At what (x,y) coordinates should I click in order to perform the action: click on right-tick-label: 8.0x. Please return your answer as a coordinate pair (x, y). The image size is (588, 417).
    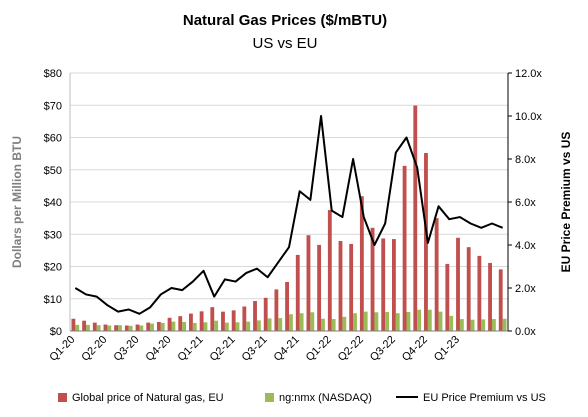
    Looking at the image, I should click on (525, 160).